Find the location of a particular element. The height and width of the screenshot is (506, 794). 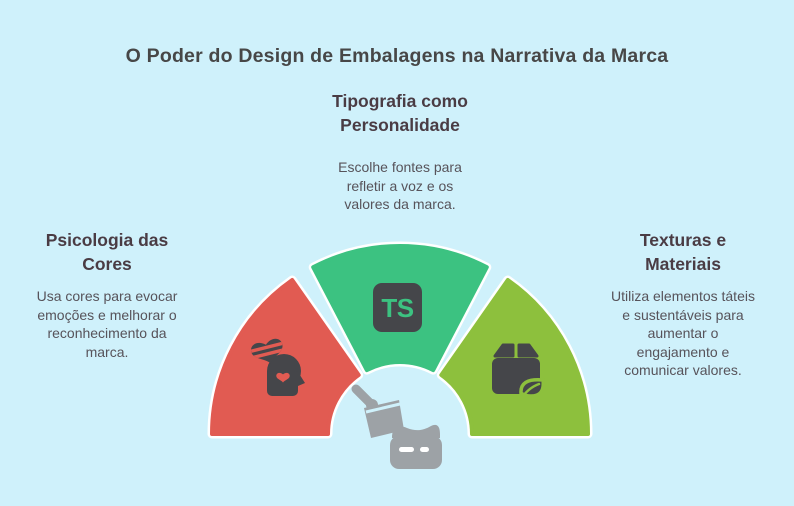

ts-badge-icon: TS is located at coordinates (397, 307).